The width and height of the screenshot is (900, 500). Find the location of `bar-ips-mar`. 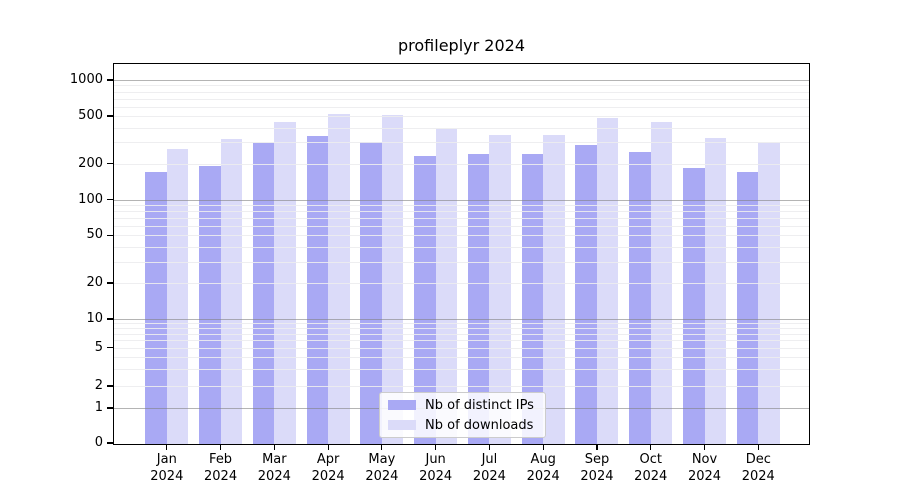

bar-ips-mar is located at coordinates (263, 293).